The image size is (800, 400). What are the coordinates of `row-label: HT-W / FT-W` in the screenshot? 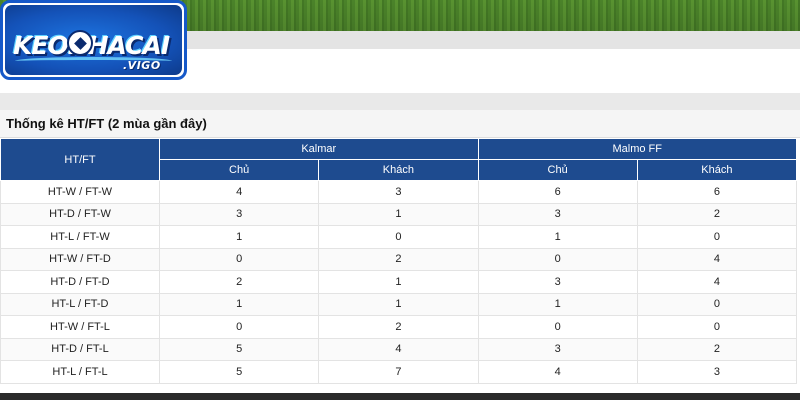 It's located at (80, 192).